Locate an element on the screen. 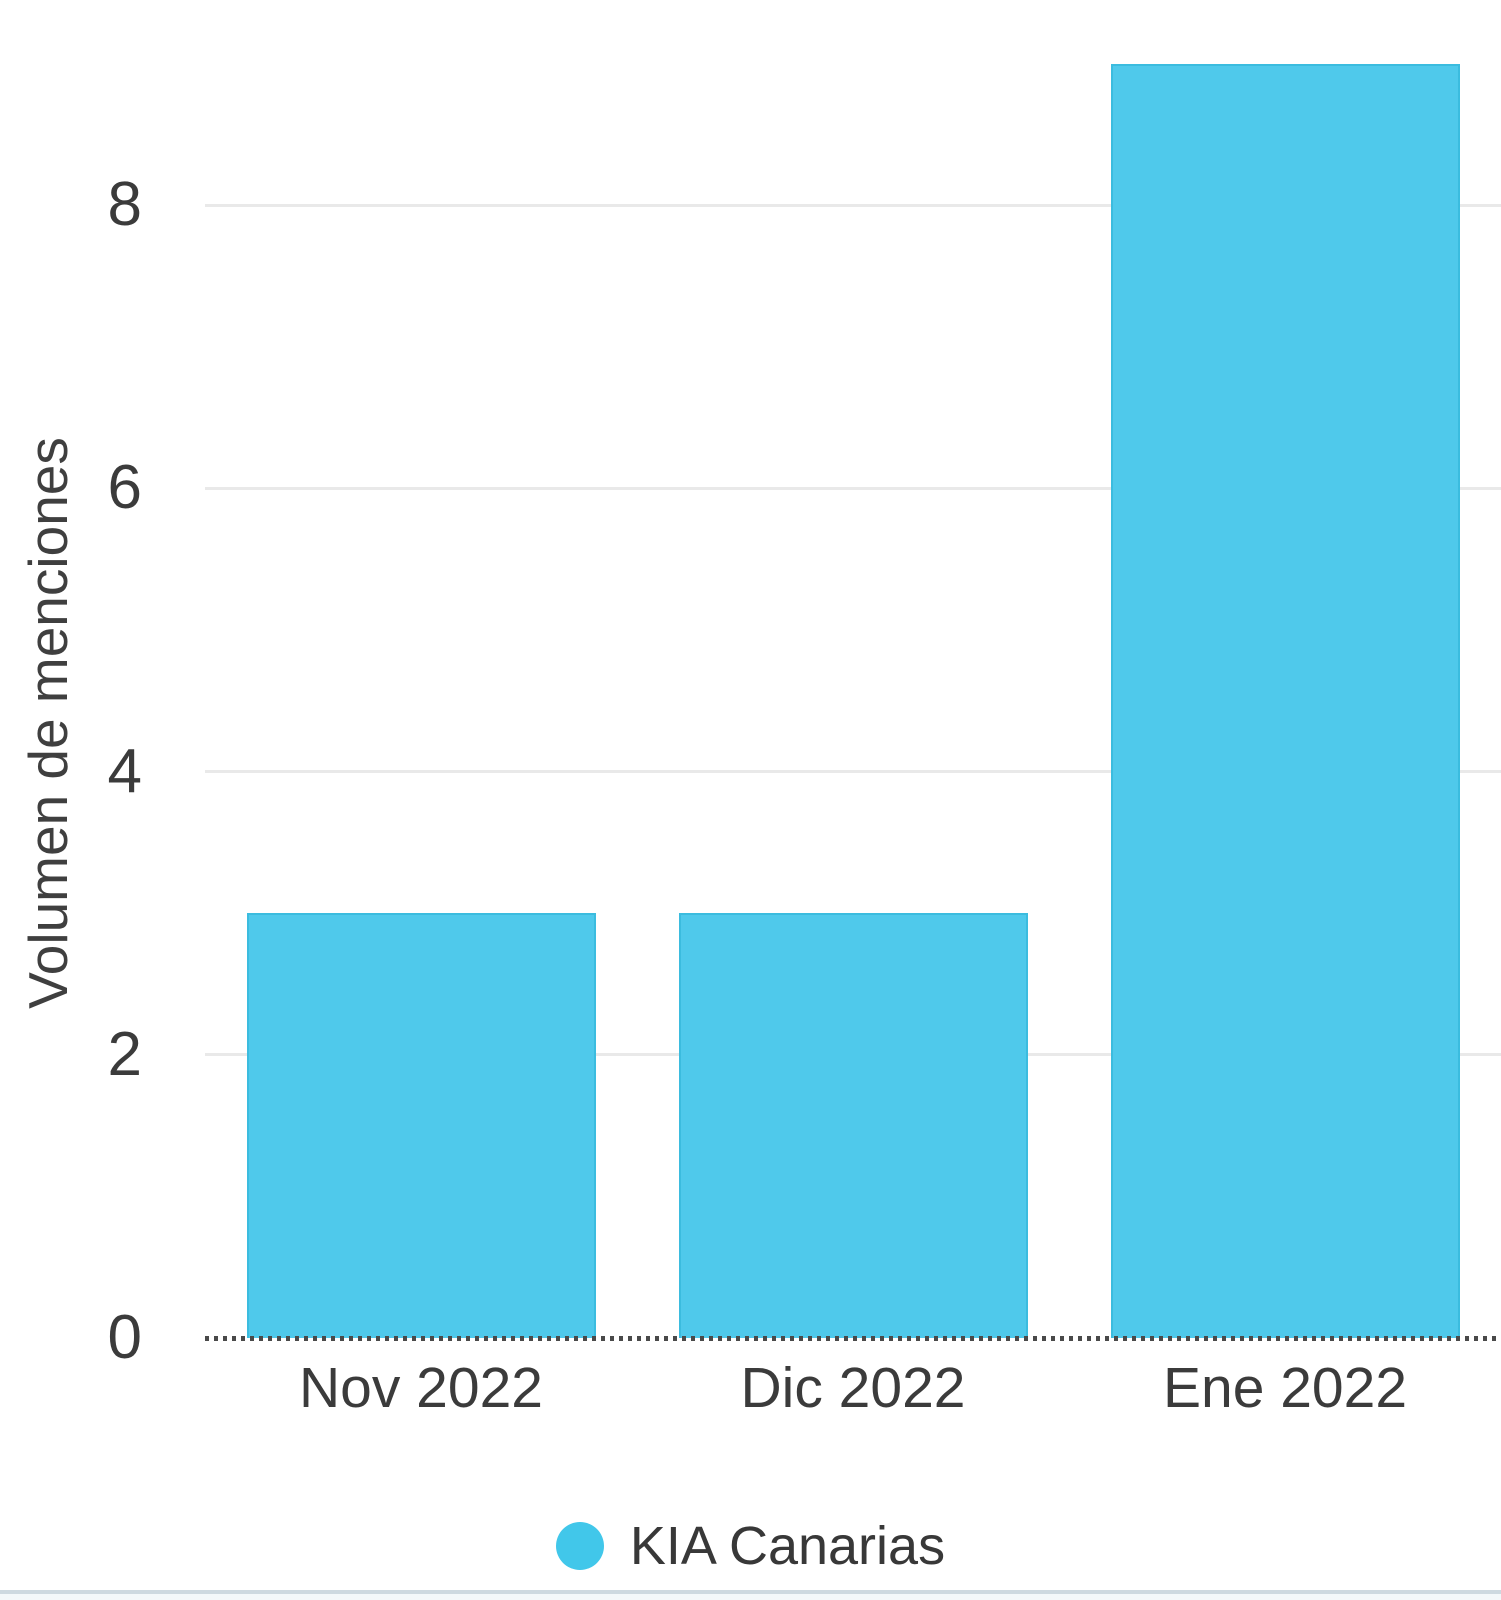  bar-nov-2022 is located at coordinates (421, 1125).